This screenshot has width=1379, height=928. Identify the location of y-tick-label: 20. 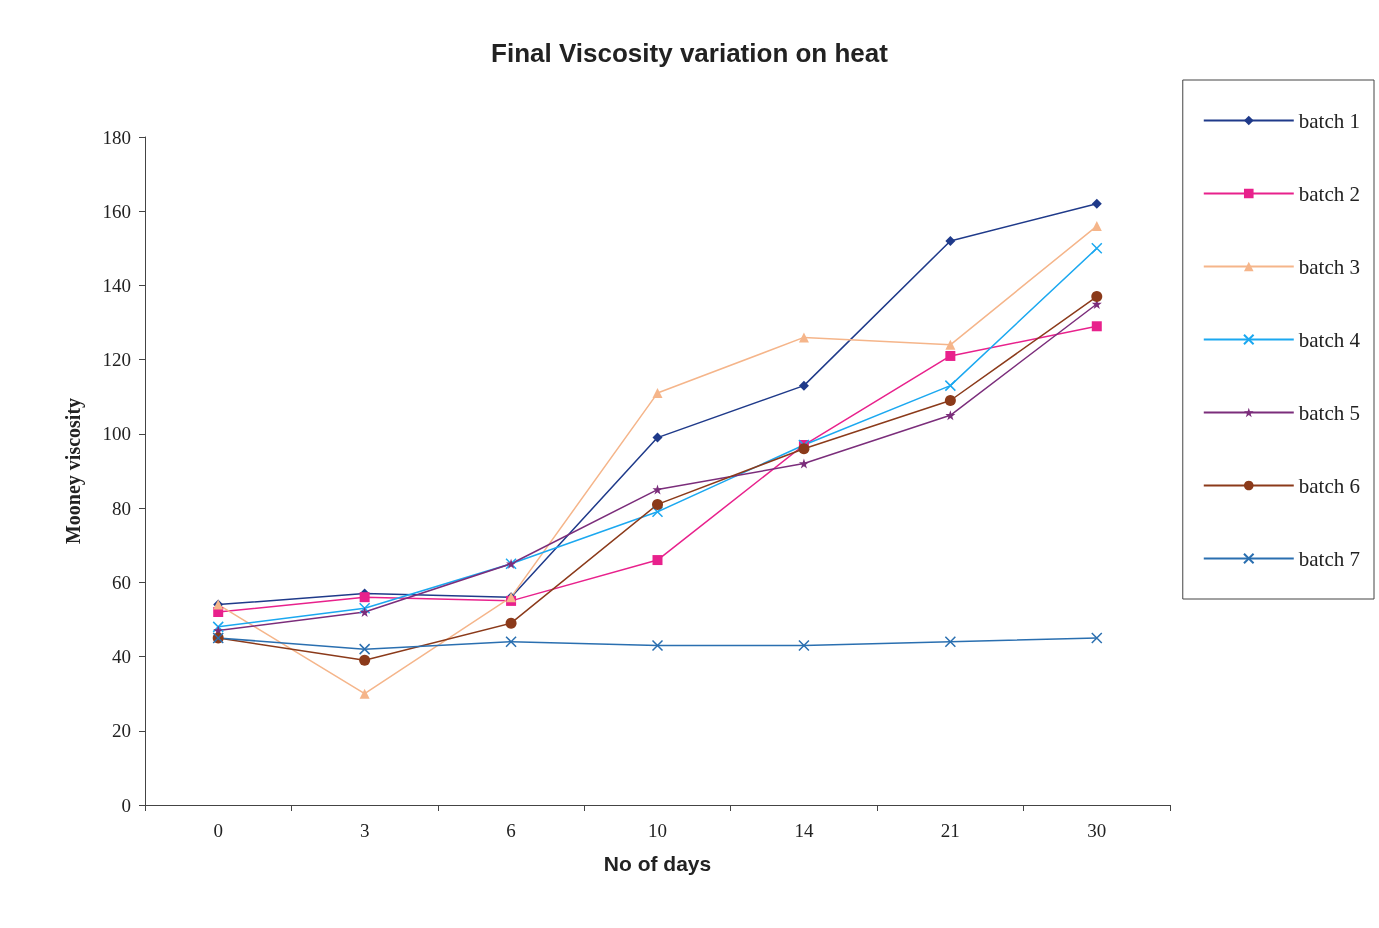
(121, 731).